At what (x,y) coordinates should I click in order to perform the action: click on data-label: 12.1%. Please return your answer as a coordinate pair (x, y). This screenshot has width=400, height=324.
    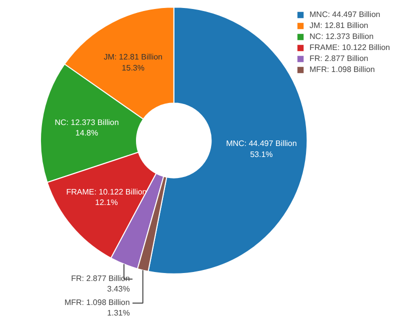
    Looking at the image, I should click on (106, 203).